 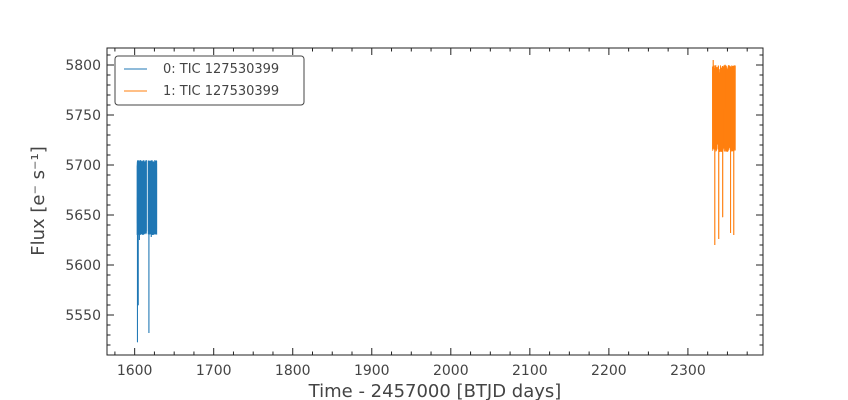 I want to click on x-tick-label: 2000, so click(x=451, y=371).